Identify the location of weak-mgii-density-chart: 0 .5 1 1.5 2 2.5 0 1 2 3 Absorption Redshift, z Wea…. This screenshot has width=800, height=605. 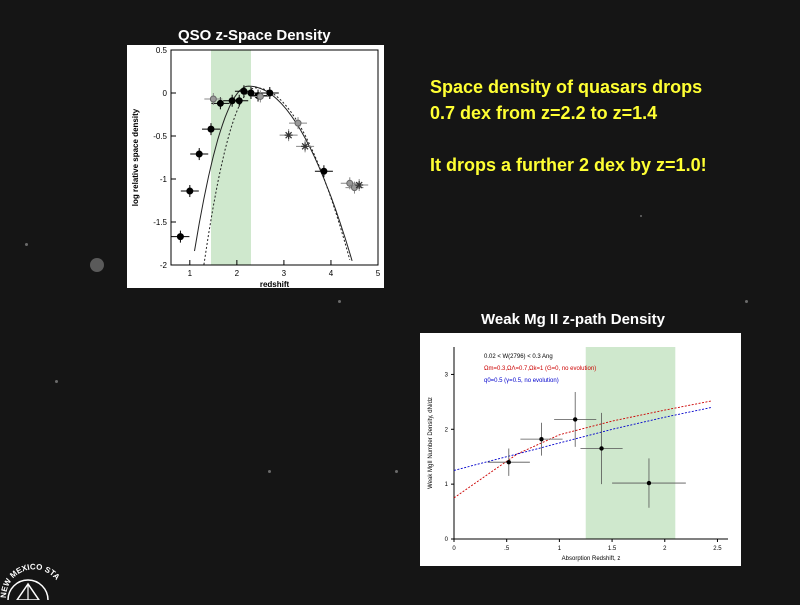
(578, 454).